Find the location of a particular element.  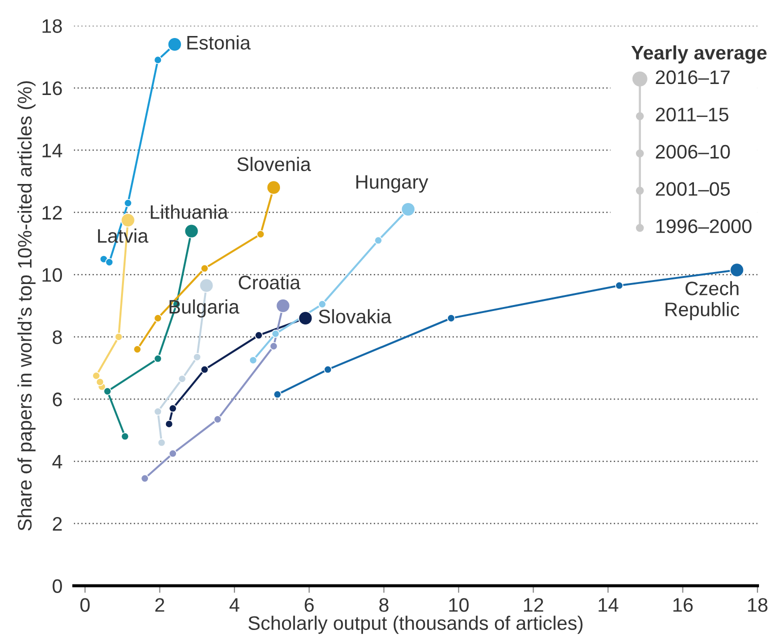

x-tick-label: 0 is located at coordinates (85, 605).